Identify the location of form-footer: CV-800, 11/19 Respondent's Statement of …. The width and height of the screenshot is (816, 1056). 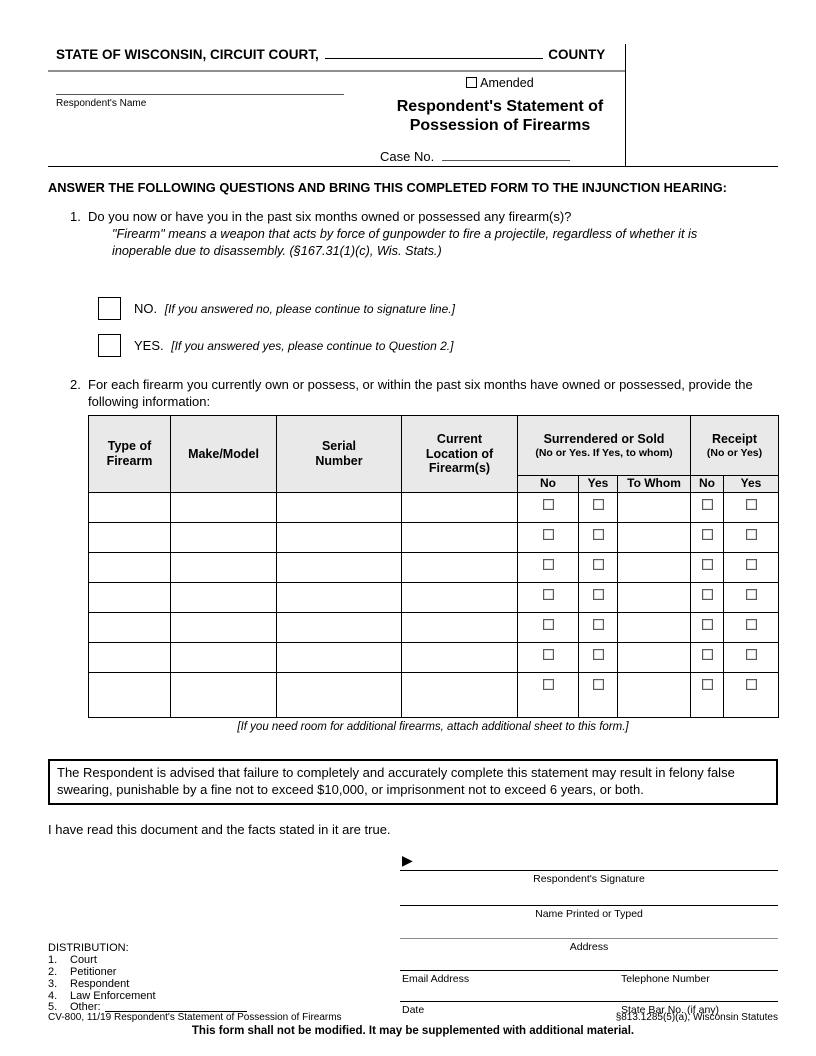
(413, 1024).